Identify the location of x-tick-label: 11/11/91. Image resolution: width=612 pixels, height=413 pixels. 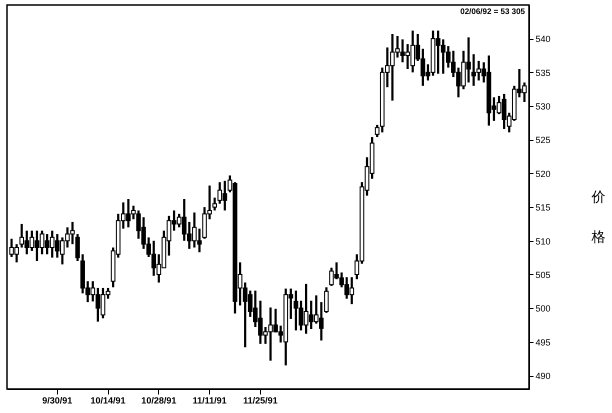
(209, 401).